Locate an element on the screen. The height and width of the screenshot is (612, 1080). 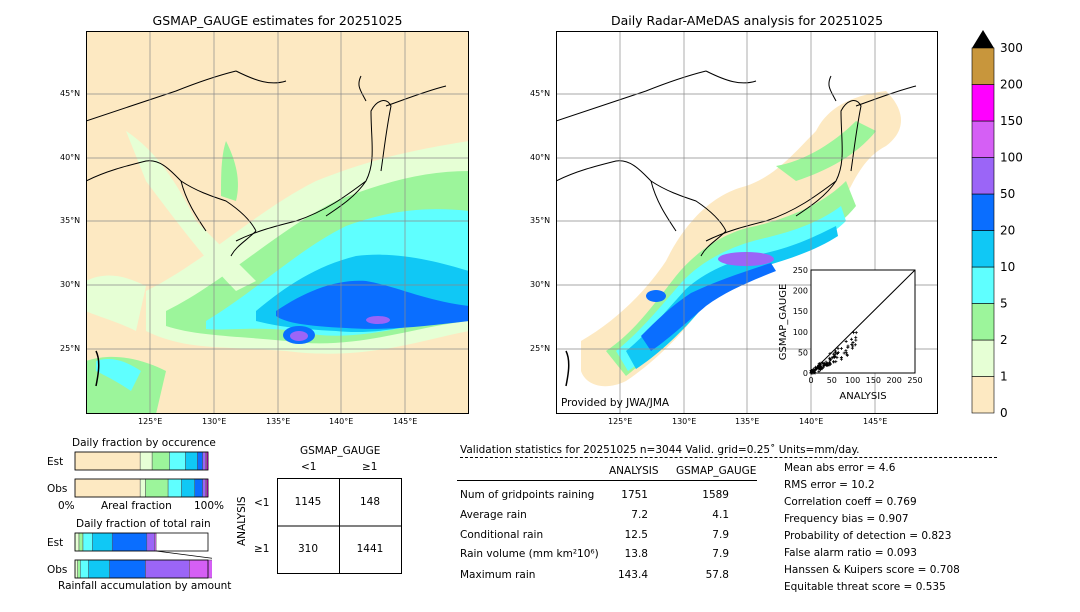
colorbar-tick-label: 5 is located at coordinates (1004, 304).